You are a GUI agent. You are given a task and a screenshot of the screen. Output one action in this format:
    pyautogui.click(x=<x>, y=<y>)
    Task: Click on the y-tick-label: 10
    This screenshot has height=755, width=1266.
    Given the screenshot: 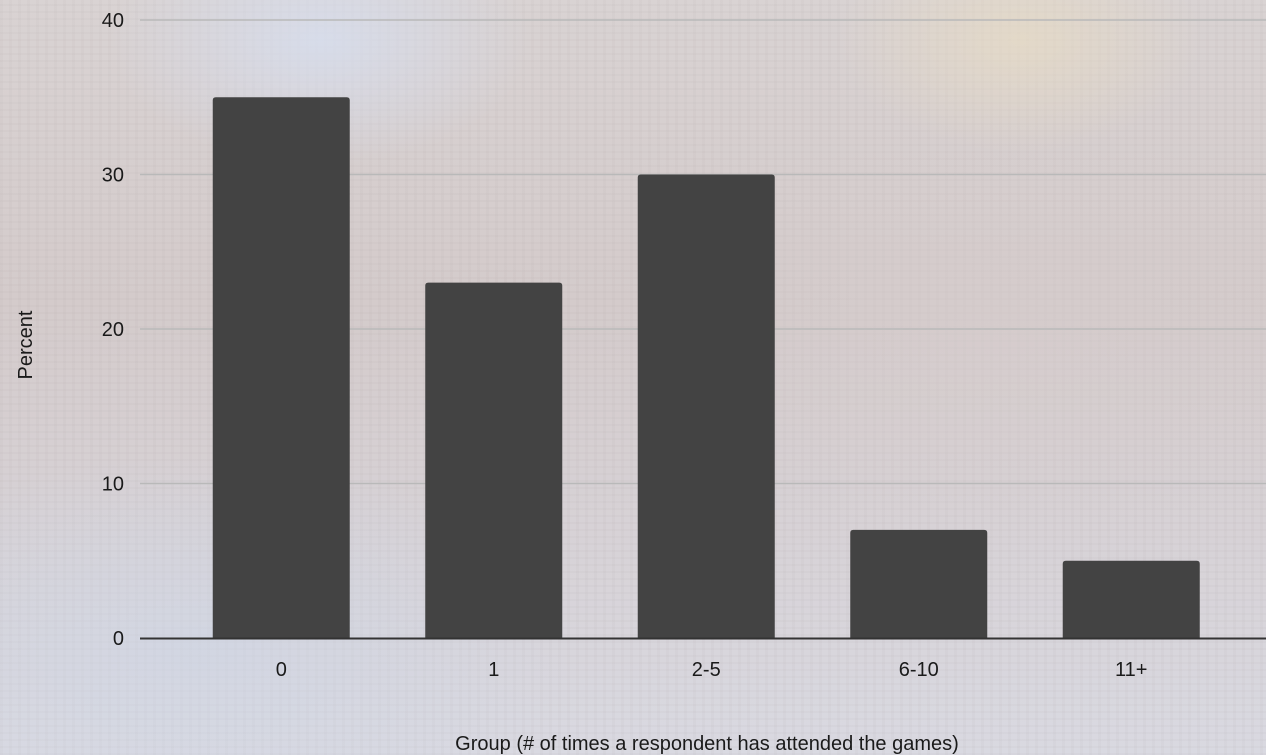 What is the action you would take?
    pyautogui.click(x=113, y=485)
    